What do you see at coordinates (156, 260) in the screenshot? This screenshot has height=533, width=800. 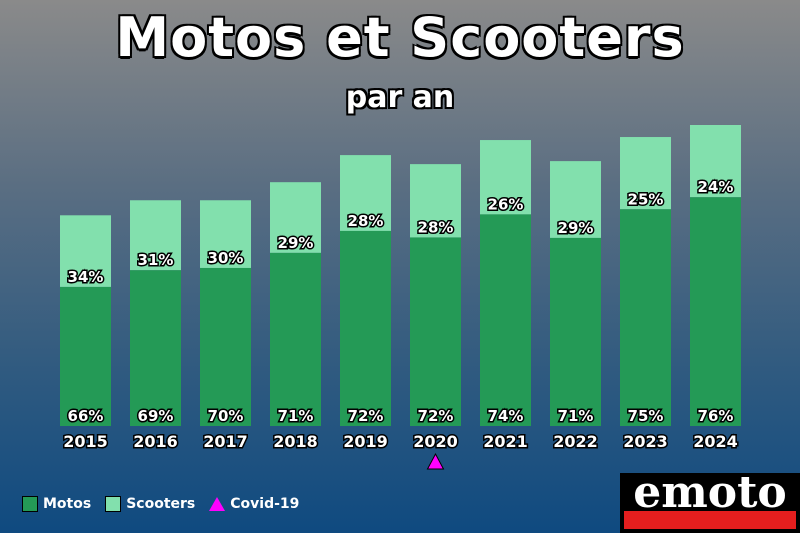 I see `data-label-scooters-2016: 31%` at bounding box center [156, 260].